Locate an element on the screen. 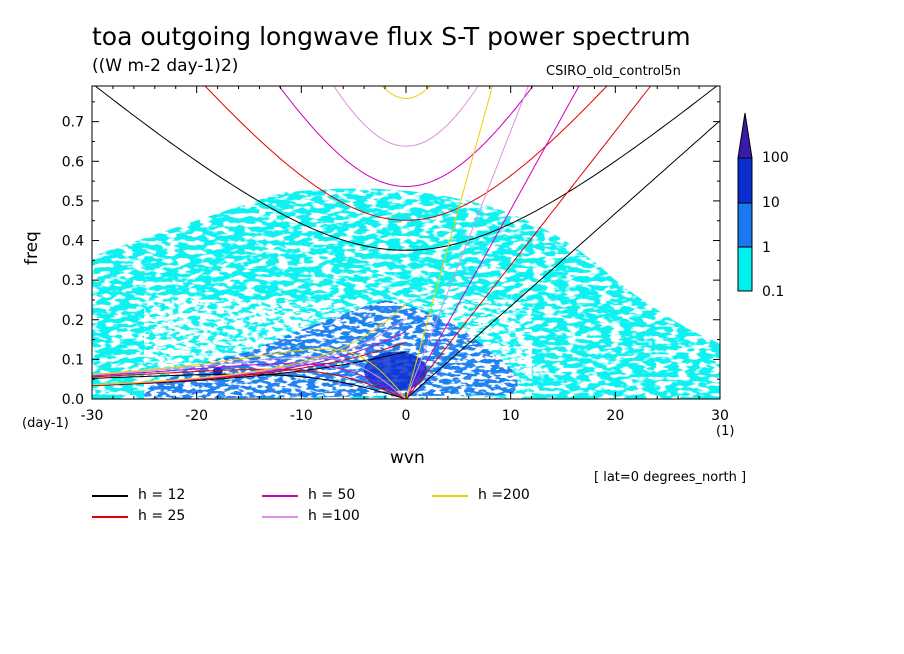  colorbar-arrow is located at coordinates (745, 135).